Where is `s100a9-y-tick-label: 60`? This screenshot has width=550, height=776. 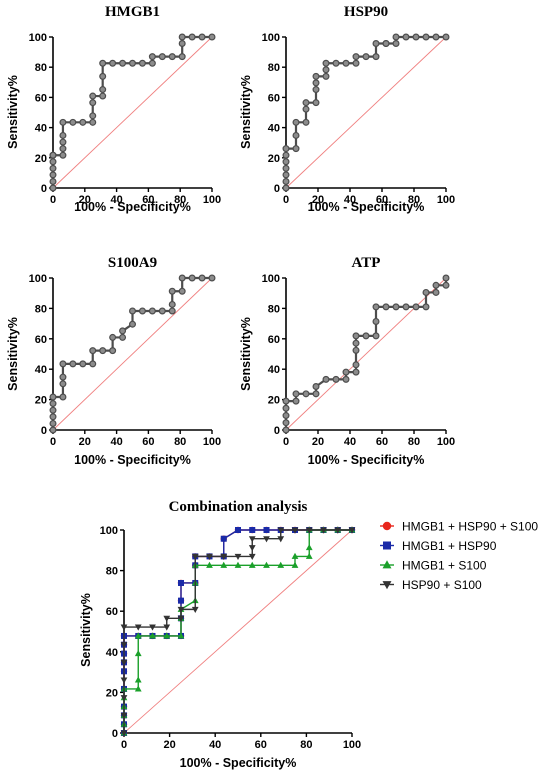
s100a9-y-tick-label: 60 is located at coordinates (41, 340).